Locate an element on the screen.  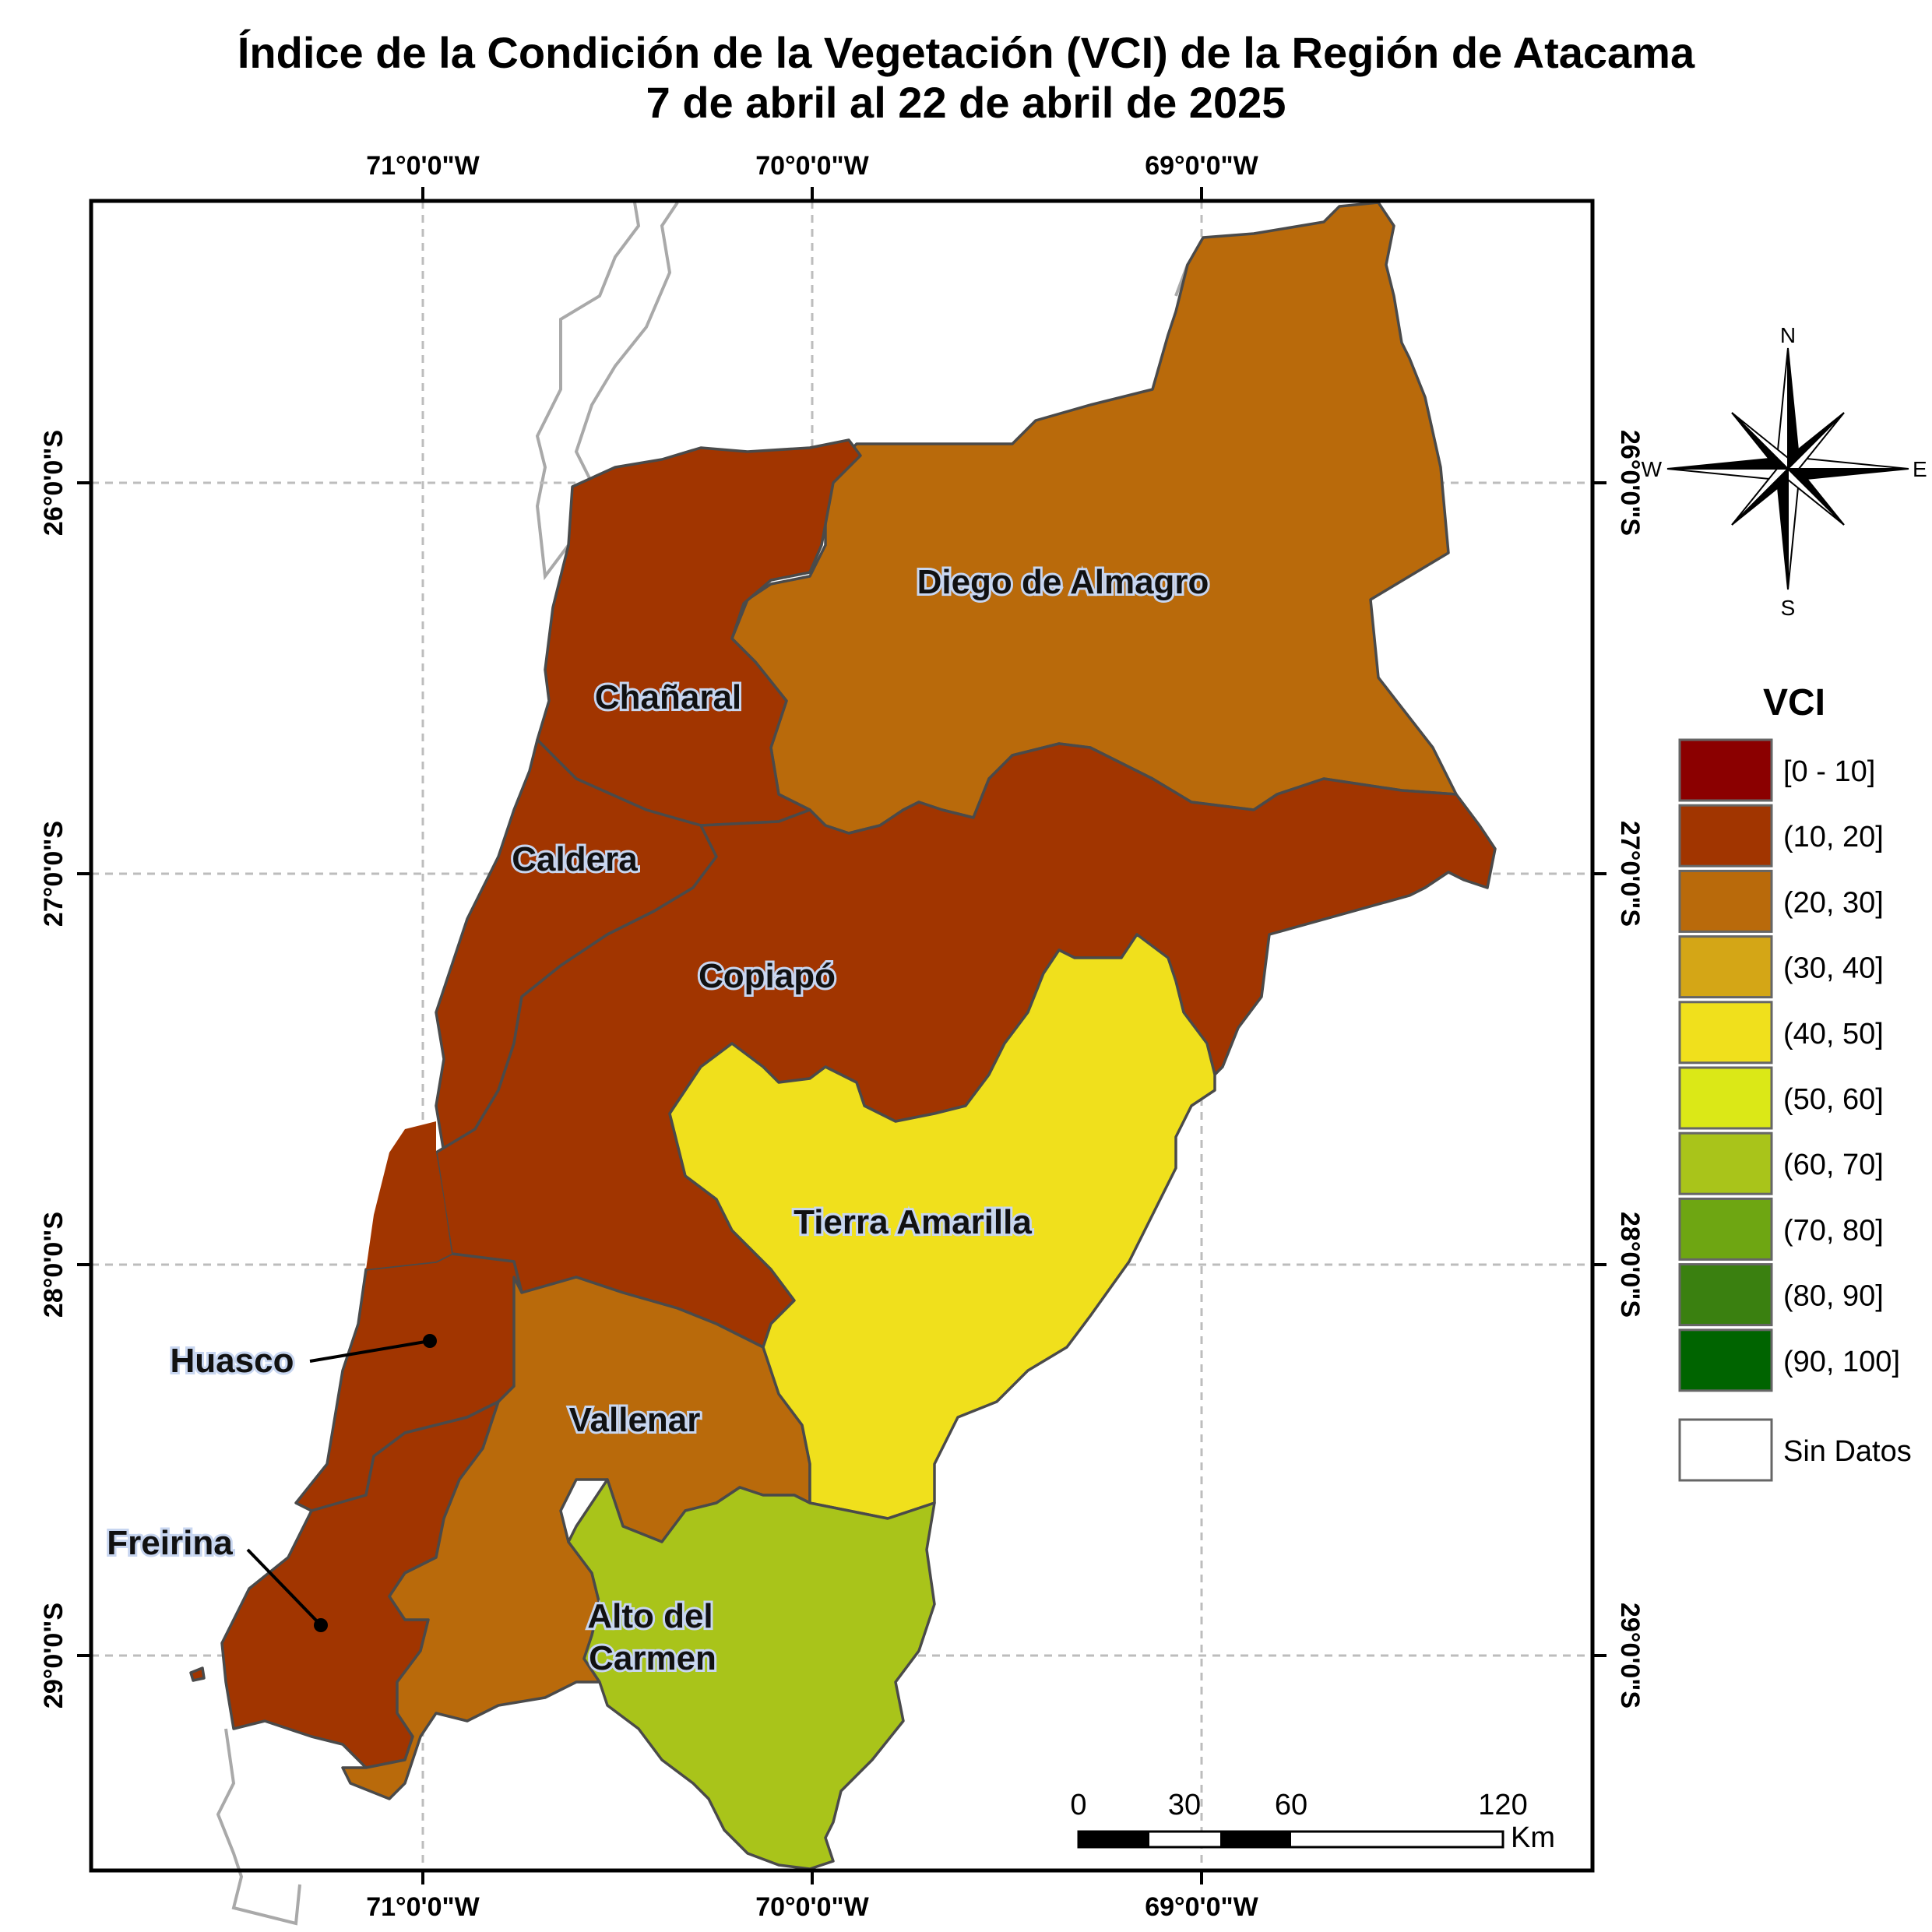
legend-swatch-no-data is located at coordinates (1725, 1450).